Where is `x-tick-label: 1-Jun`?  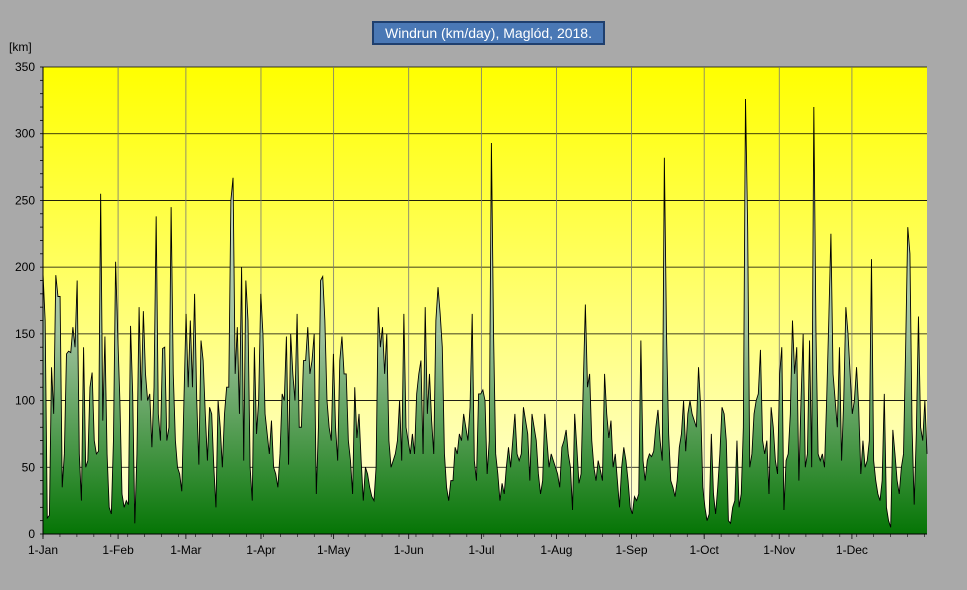 x-tick-label: 1-Jun is located at coordinates (409, 550).